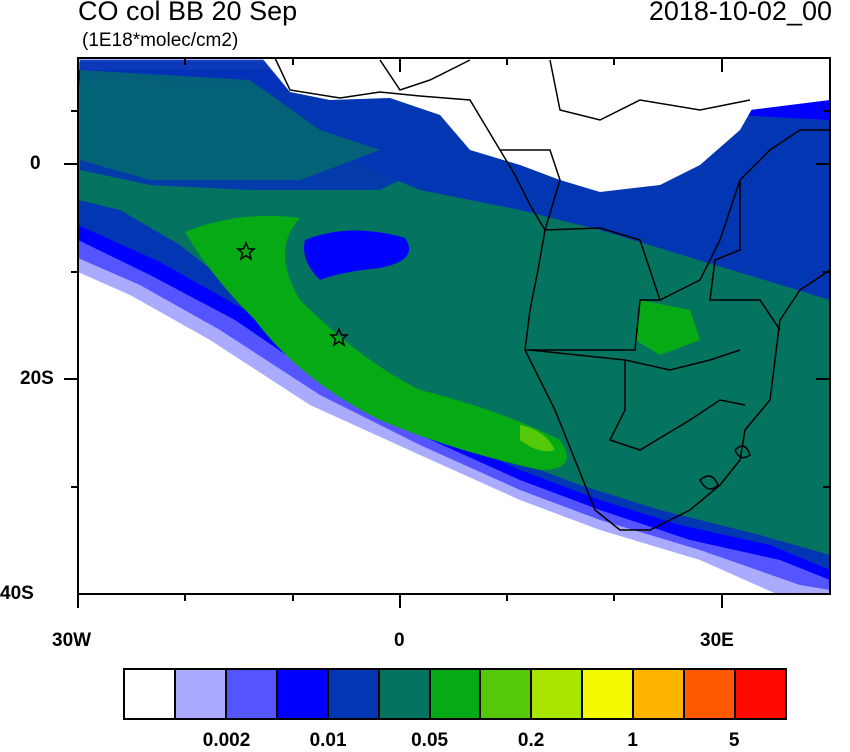 This screenshot has width=850, height=752. I want to click on colorbar, so click(455, 694).